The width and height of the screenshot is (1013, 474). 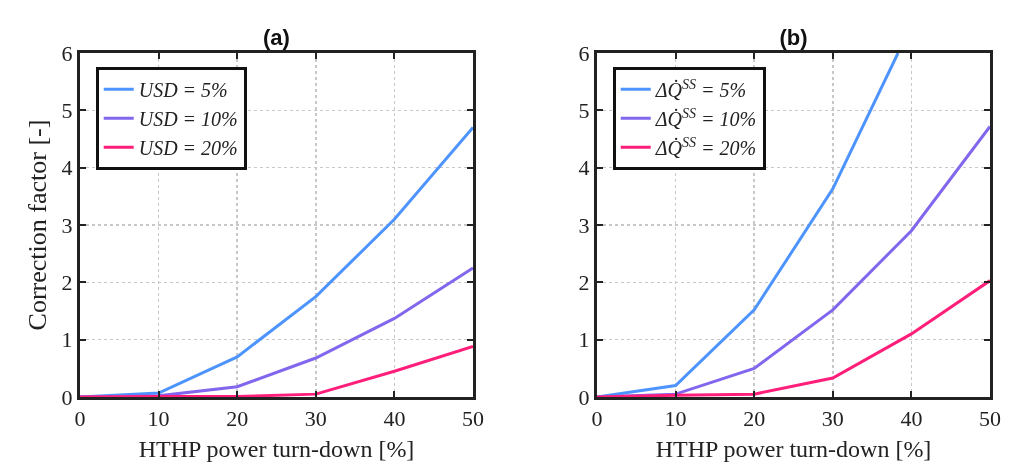 What do you see at coordinates (793, 37) in the screenshot?
I see `chart-title: (b)` at bounding box center [793, 37].